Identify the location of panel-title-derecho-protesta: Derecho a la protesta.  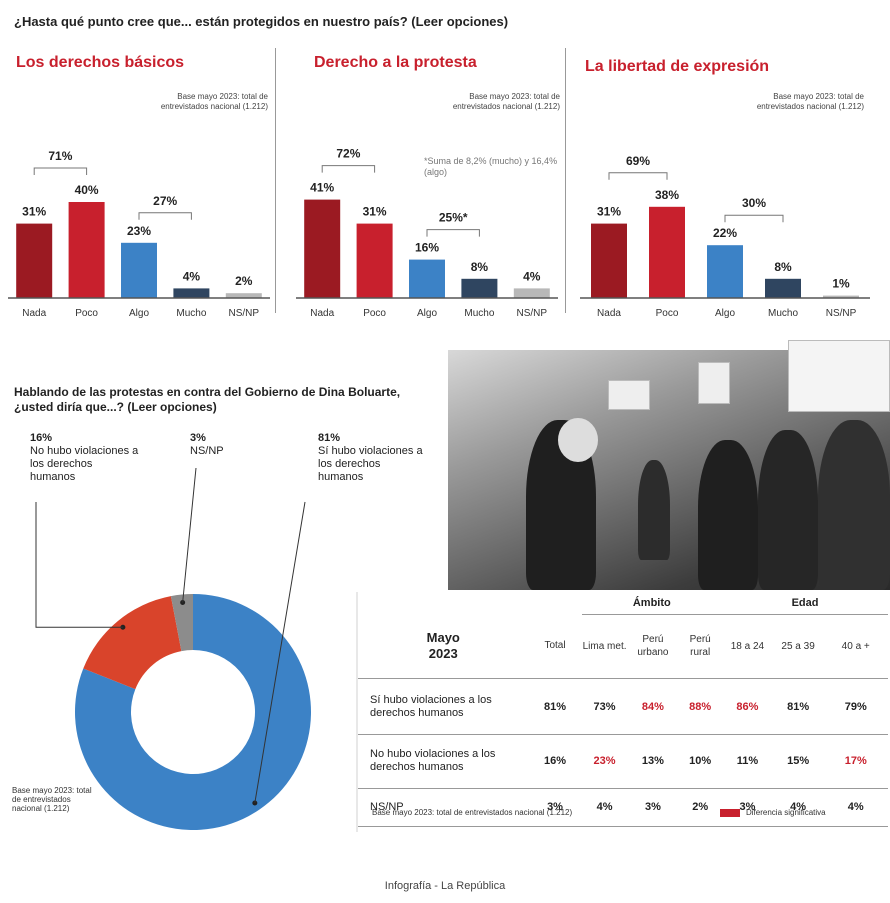
(395, 62).